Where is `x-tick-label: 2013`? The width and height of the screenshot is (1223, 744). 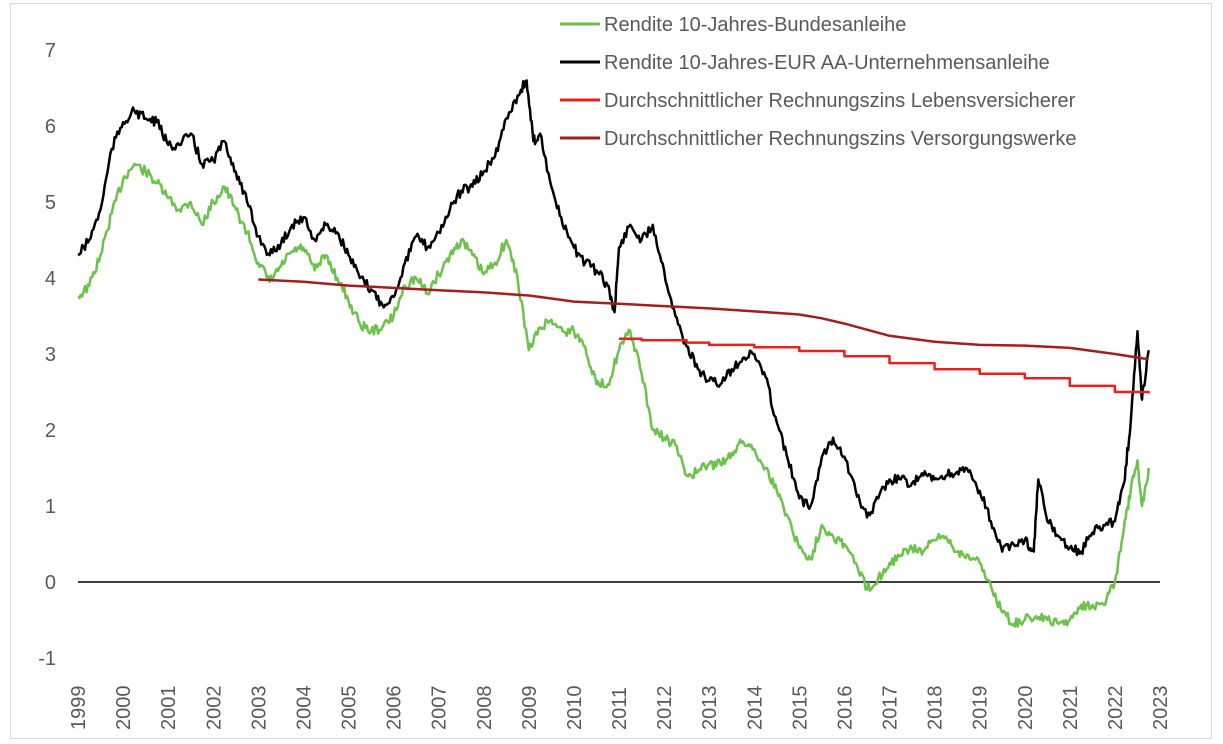 x-tick-label: 2013 is located at coordinates (710, 708).